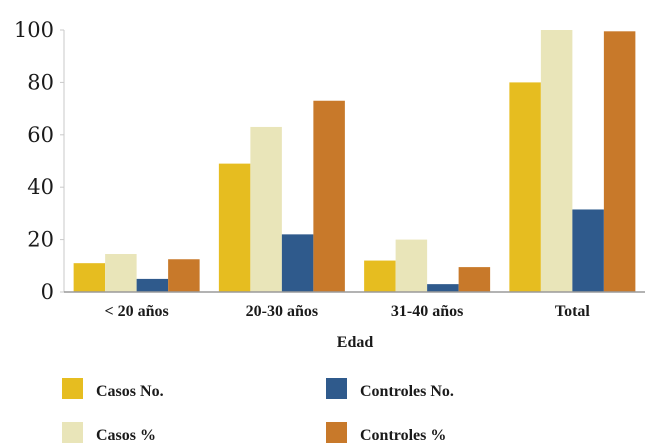 The width and height of the screenshot is (656, 446). Describe the element at coordinates (40, 135) in the screenshot. I see `y-tick-label: 60` at that location.